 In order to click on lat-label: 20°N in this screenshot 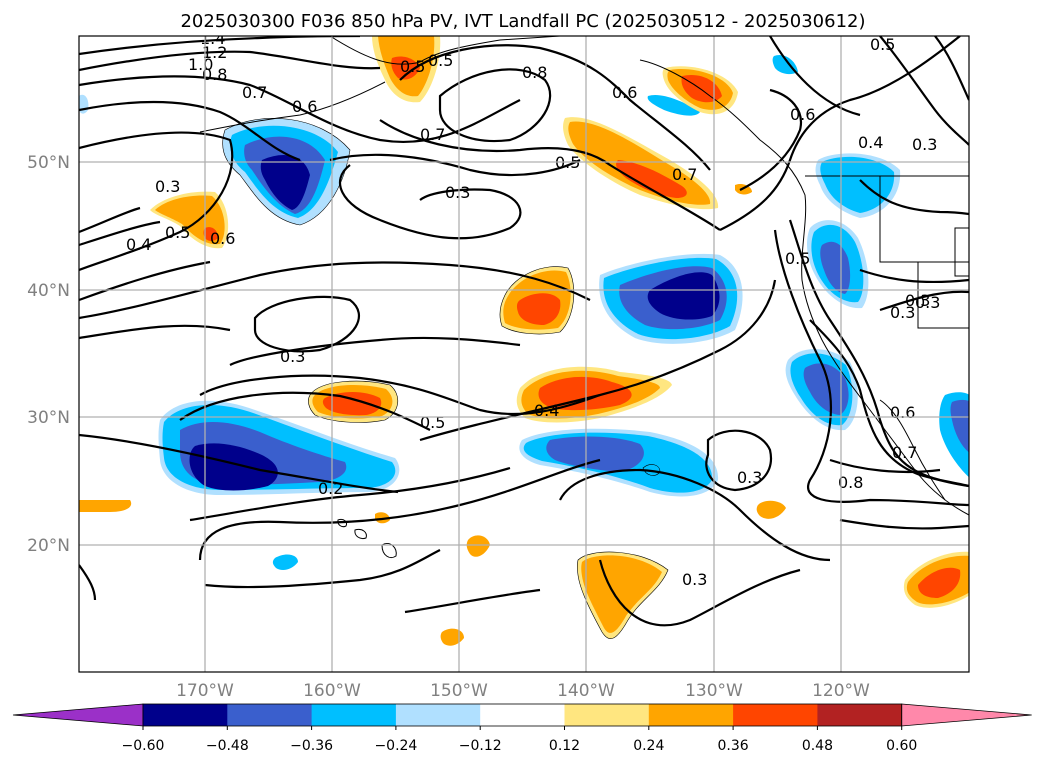, I will do `click(48, 546)`.